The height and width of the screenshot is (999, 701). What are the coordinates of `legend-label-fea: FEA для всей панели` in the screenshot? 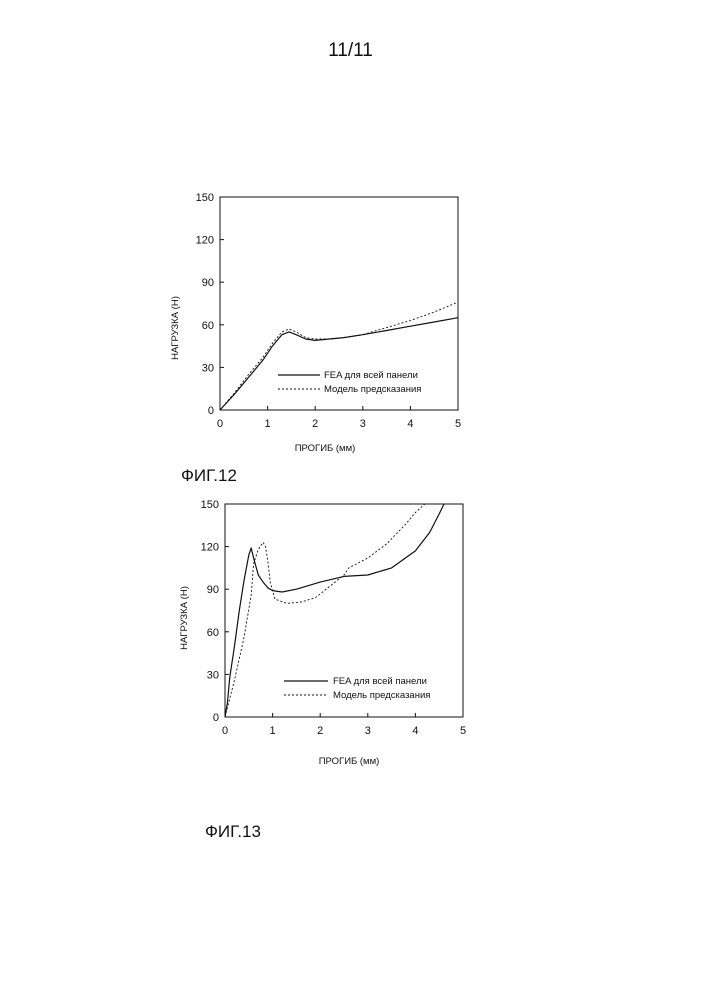 It's located at (380, 681).